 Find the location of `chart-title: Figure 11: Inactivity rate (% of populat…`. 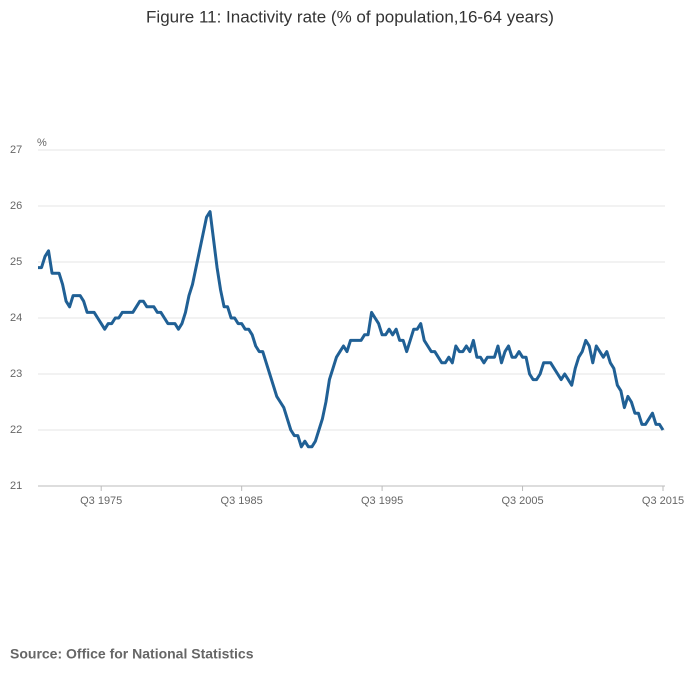

chart-title: Figure 11: Inactivity rate (% of populat… is located at coordinates (350, 16).